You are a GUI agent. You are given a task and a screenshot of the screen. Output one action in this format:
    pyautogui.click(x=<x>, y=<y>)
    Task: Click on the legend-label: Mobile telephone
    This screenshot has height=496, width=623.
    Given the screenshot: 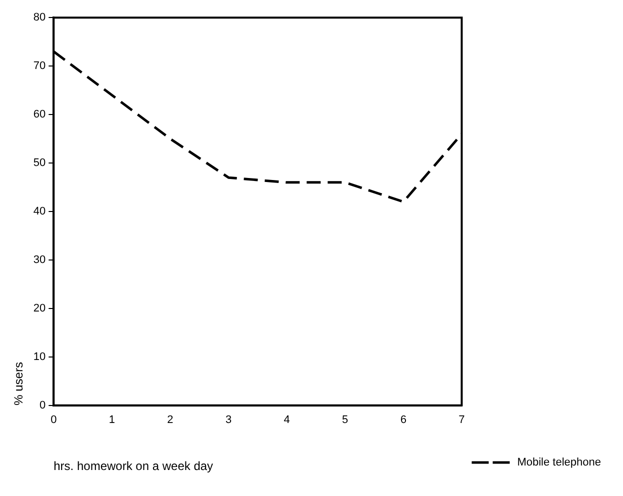 What is the action you would take?
    pyautogui.click(x=559, y=462)
    